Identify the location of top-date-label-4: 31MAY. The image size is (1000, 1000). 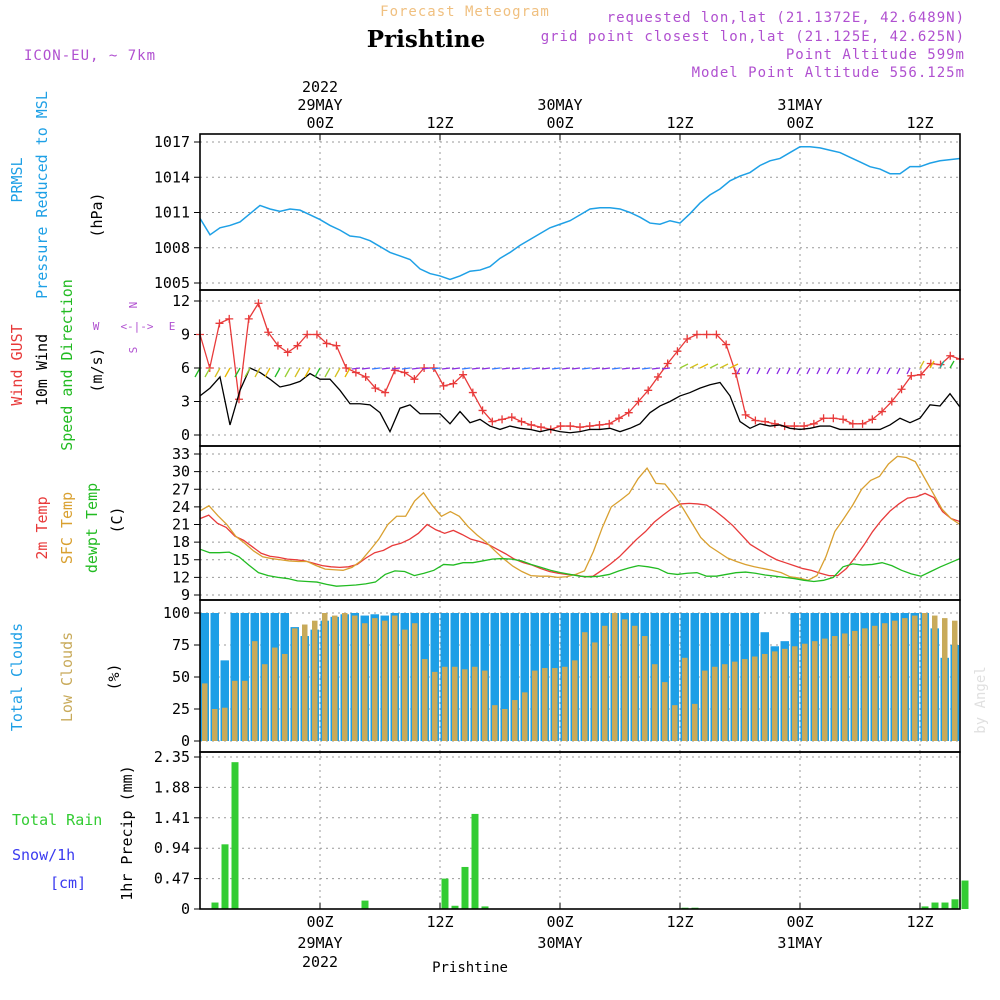
(799, 105).